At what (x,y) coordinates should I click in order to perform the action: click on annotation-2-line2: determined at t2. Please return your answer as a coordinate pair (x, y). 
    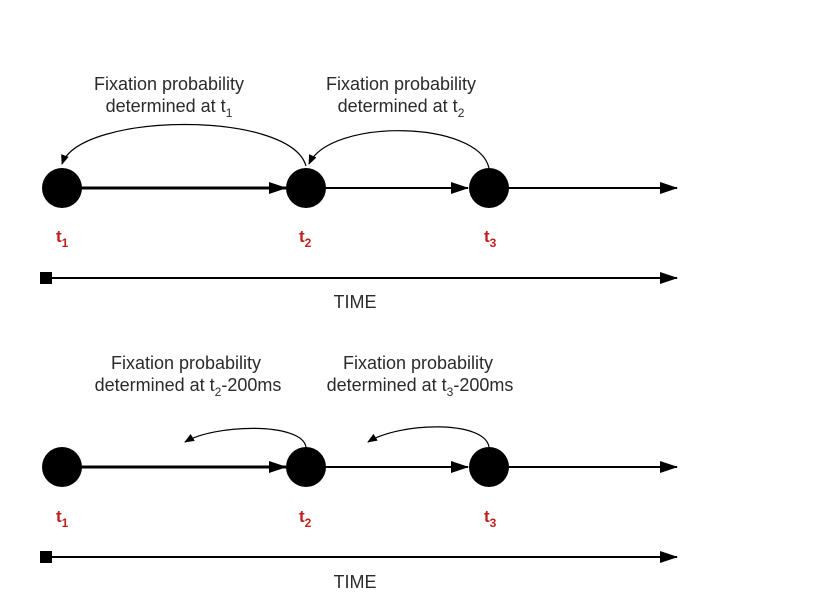
    Looking at the image, I should click on (401, 108).